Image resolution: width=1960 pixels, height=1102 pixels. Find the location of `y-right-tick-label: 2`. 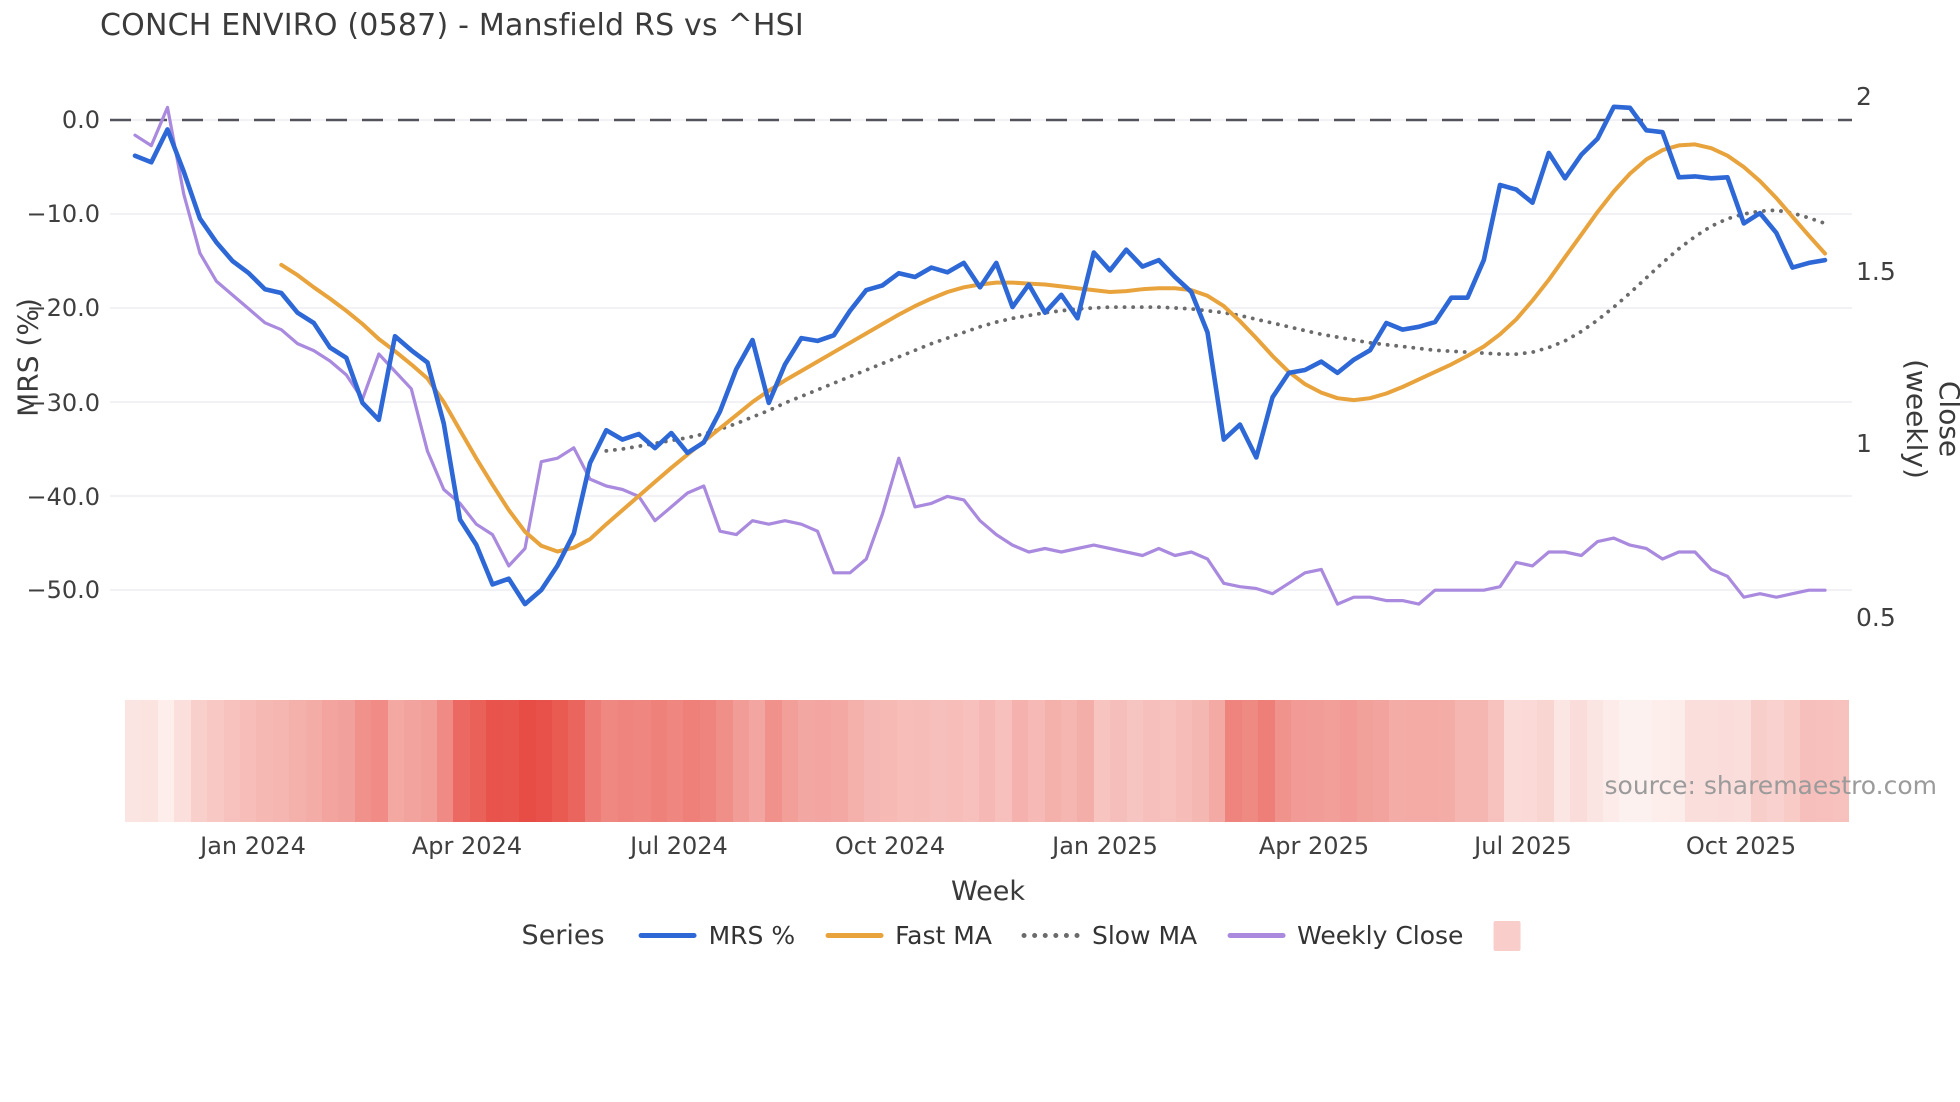

y-right-tick-label: 2 is located at coordinates (1864, 96).